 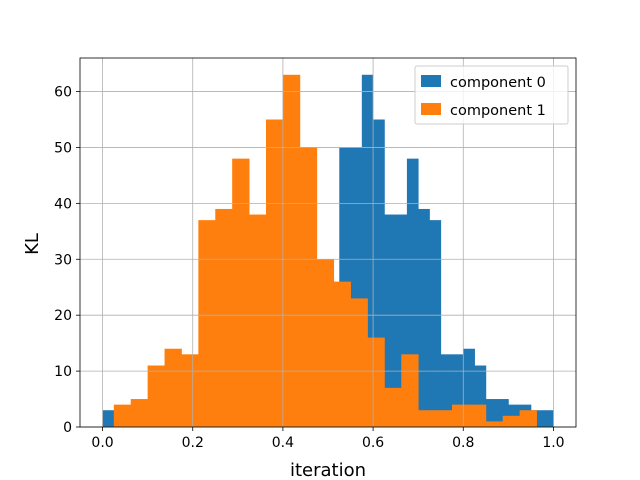 I want to click on legend: component 0 component 1, so click(x=491, y=95).